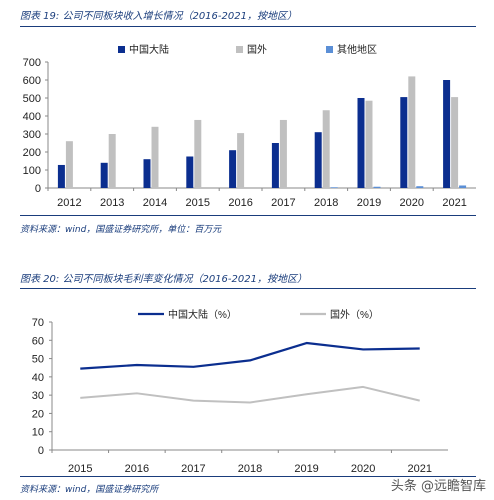 This screenshot has width=494, height=500. Describe the element at coordinates (32, 153) in the screenshot. I see `y-tick-label: 200` at that location.